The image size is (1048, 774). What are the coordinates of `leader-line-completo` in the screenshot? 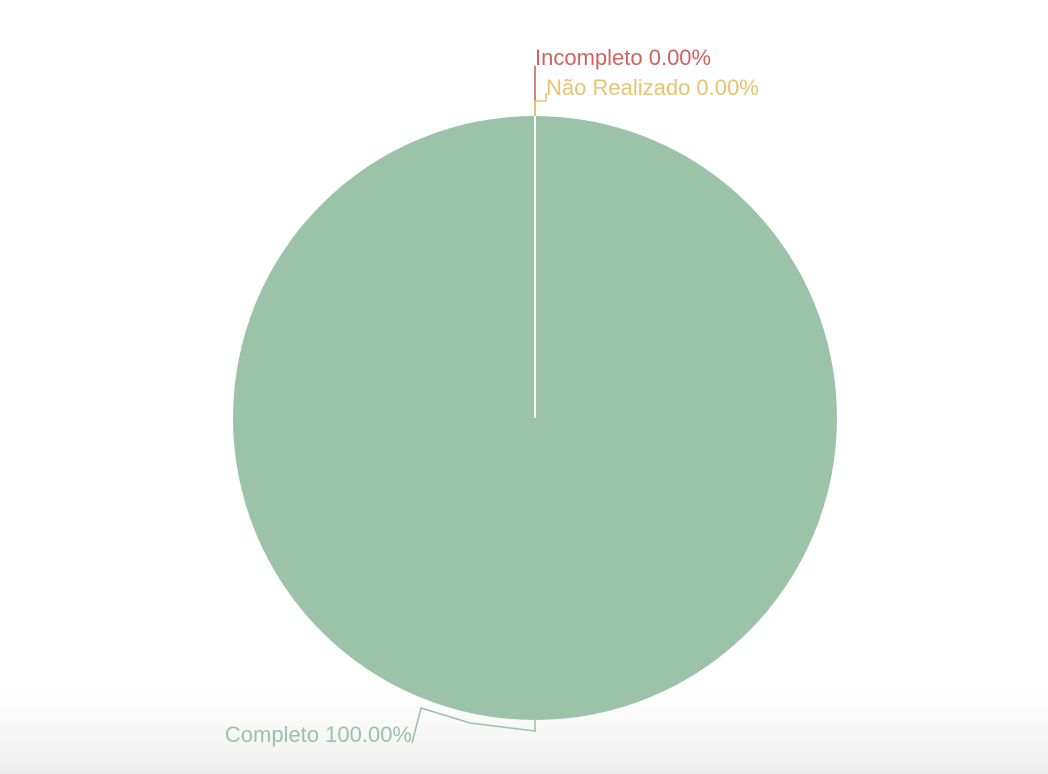 It's located at (473, 725).